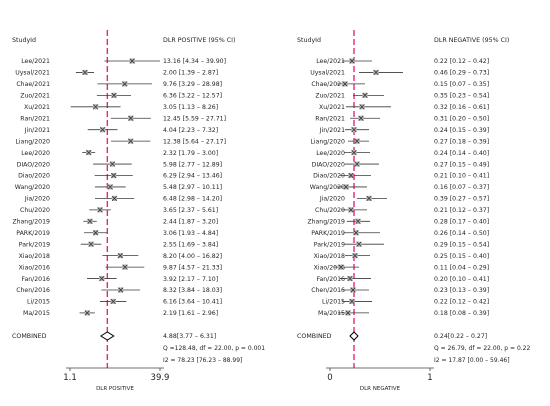 Image resolution: width=550 pixels, height=406 pixels. I want to click on study-ci-text: 12.38 [5.64 – 27.17], so click(194, 141).